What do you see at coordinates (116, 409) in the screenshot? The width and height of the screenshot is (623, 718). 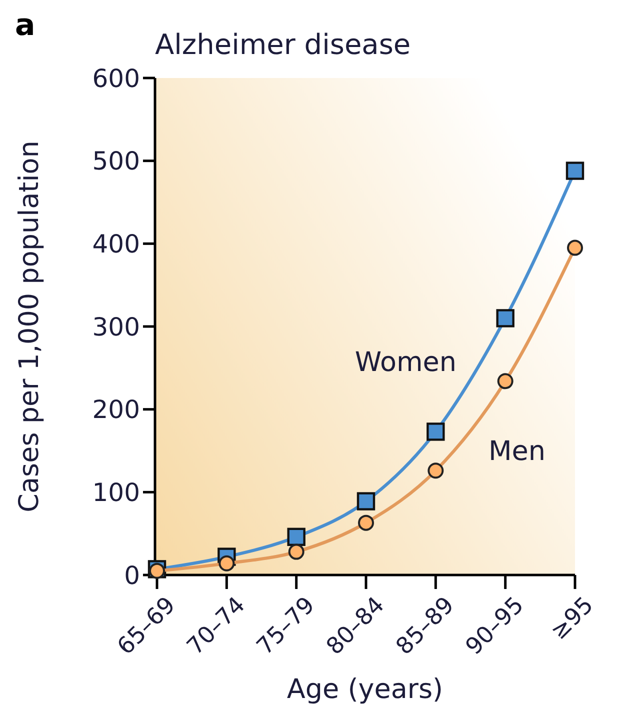 I see `y-tick-label: 200` at bounding box center [116, 409].